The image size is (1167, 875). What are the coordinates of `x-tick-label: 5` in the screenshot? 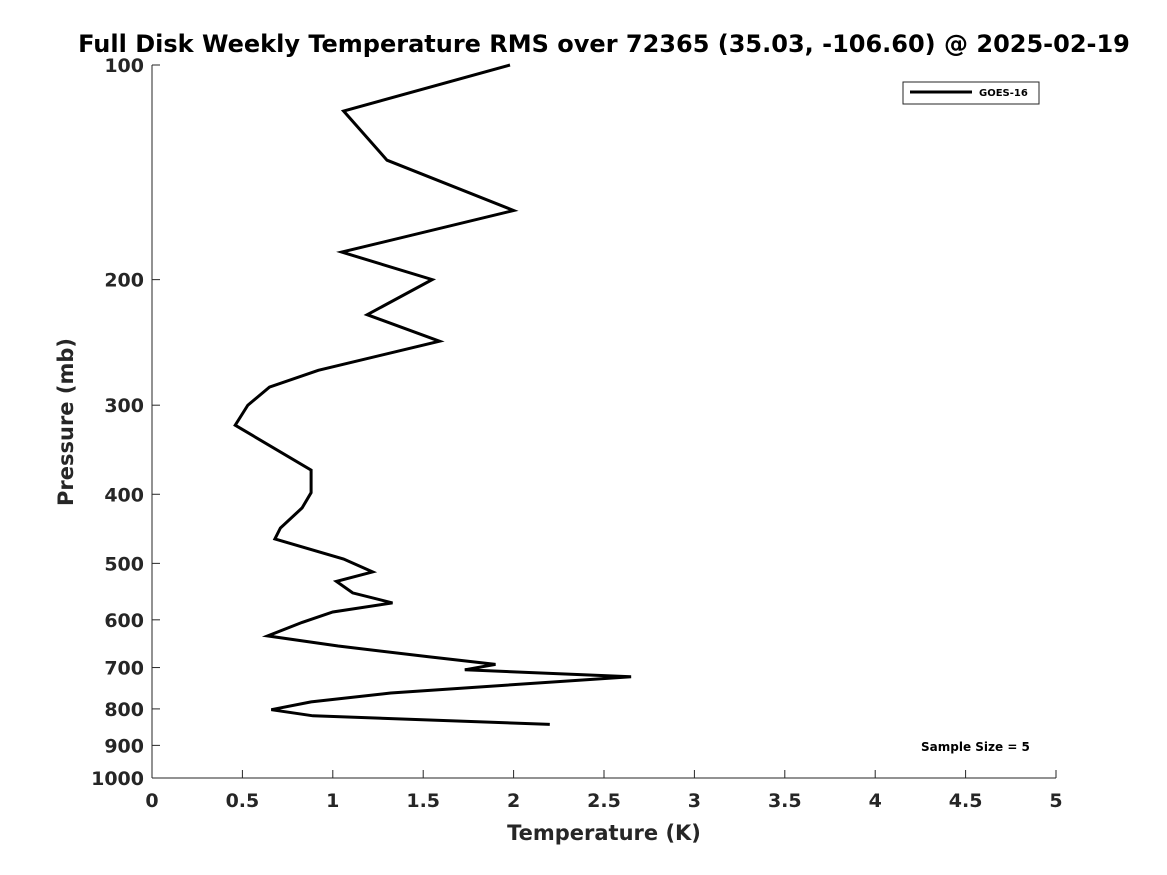 It's located at (1055, 801).